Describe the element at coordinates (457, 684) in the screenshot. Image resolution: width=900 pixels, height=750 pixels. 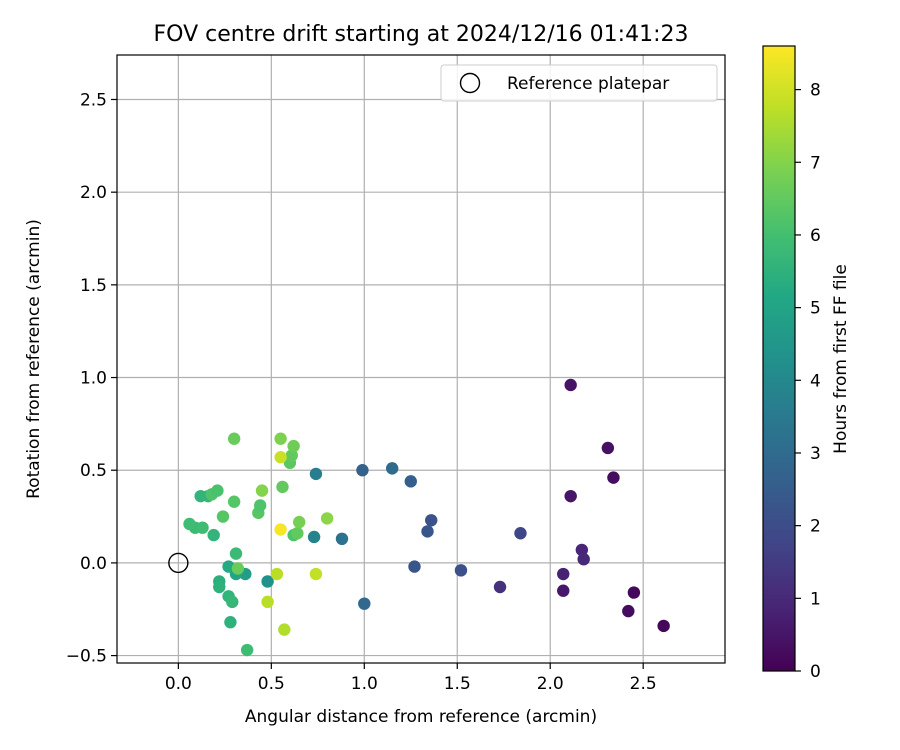
I see `x-tick-label: 1.5` at that location.